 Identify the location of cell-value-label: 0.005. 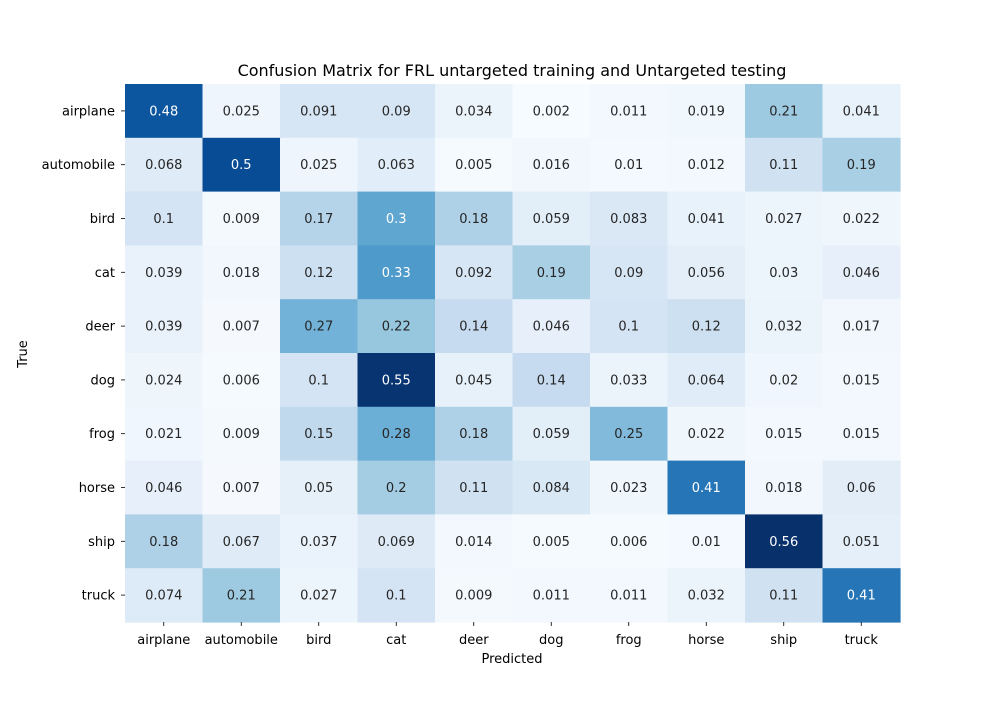
(473, 165).